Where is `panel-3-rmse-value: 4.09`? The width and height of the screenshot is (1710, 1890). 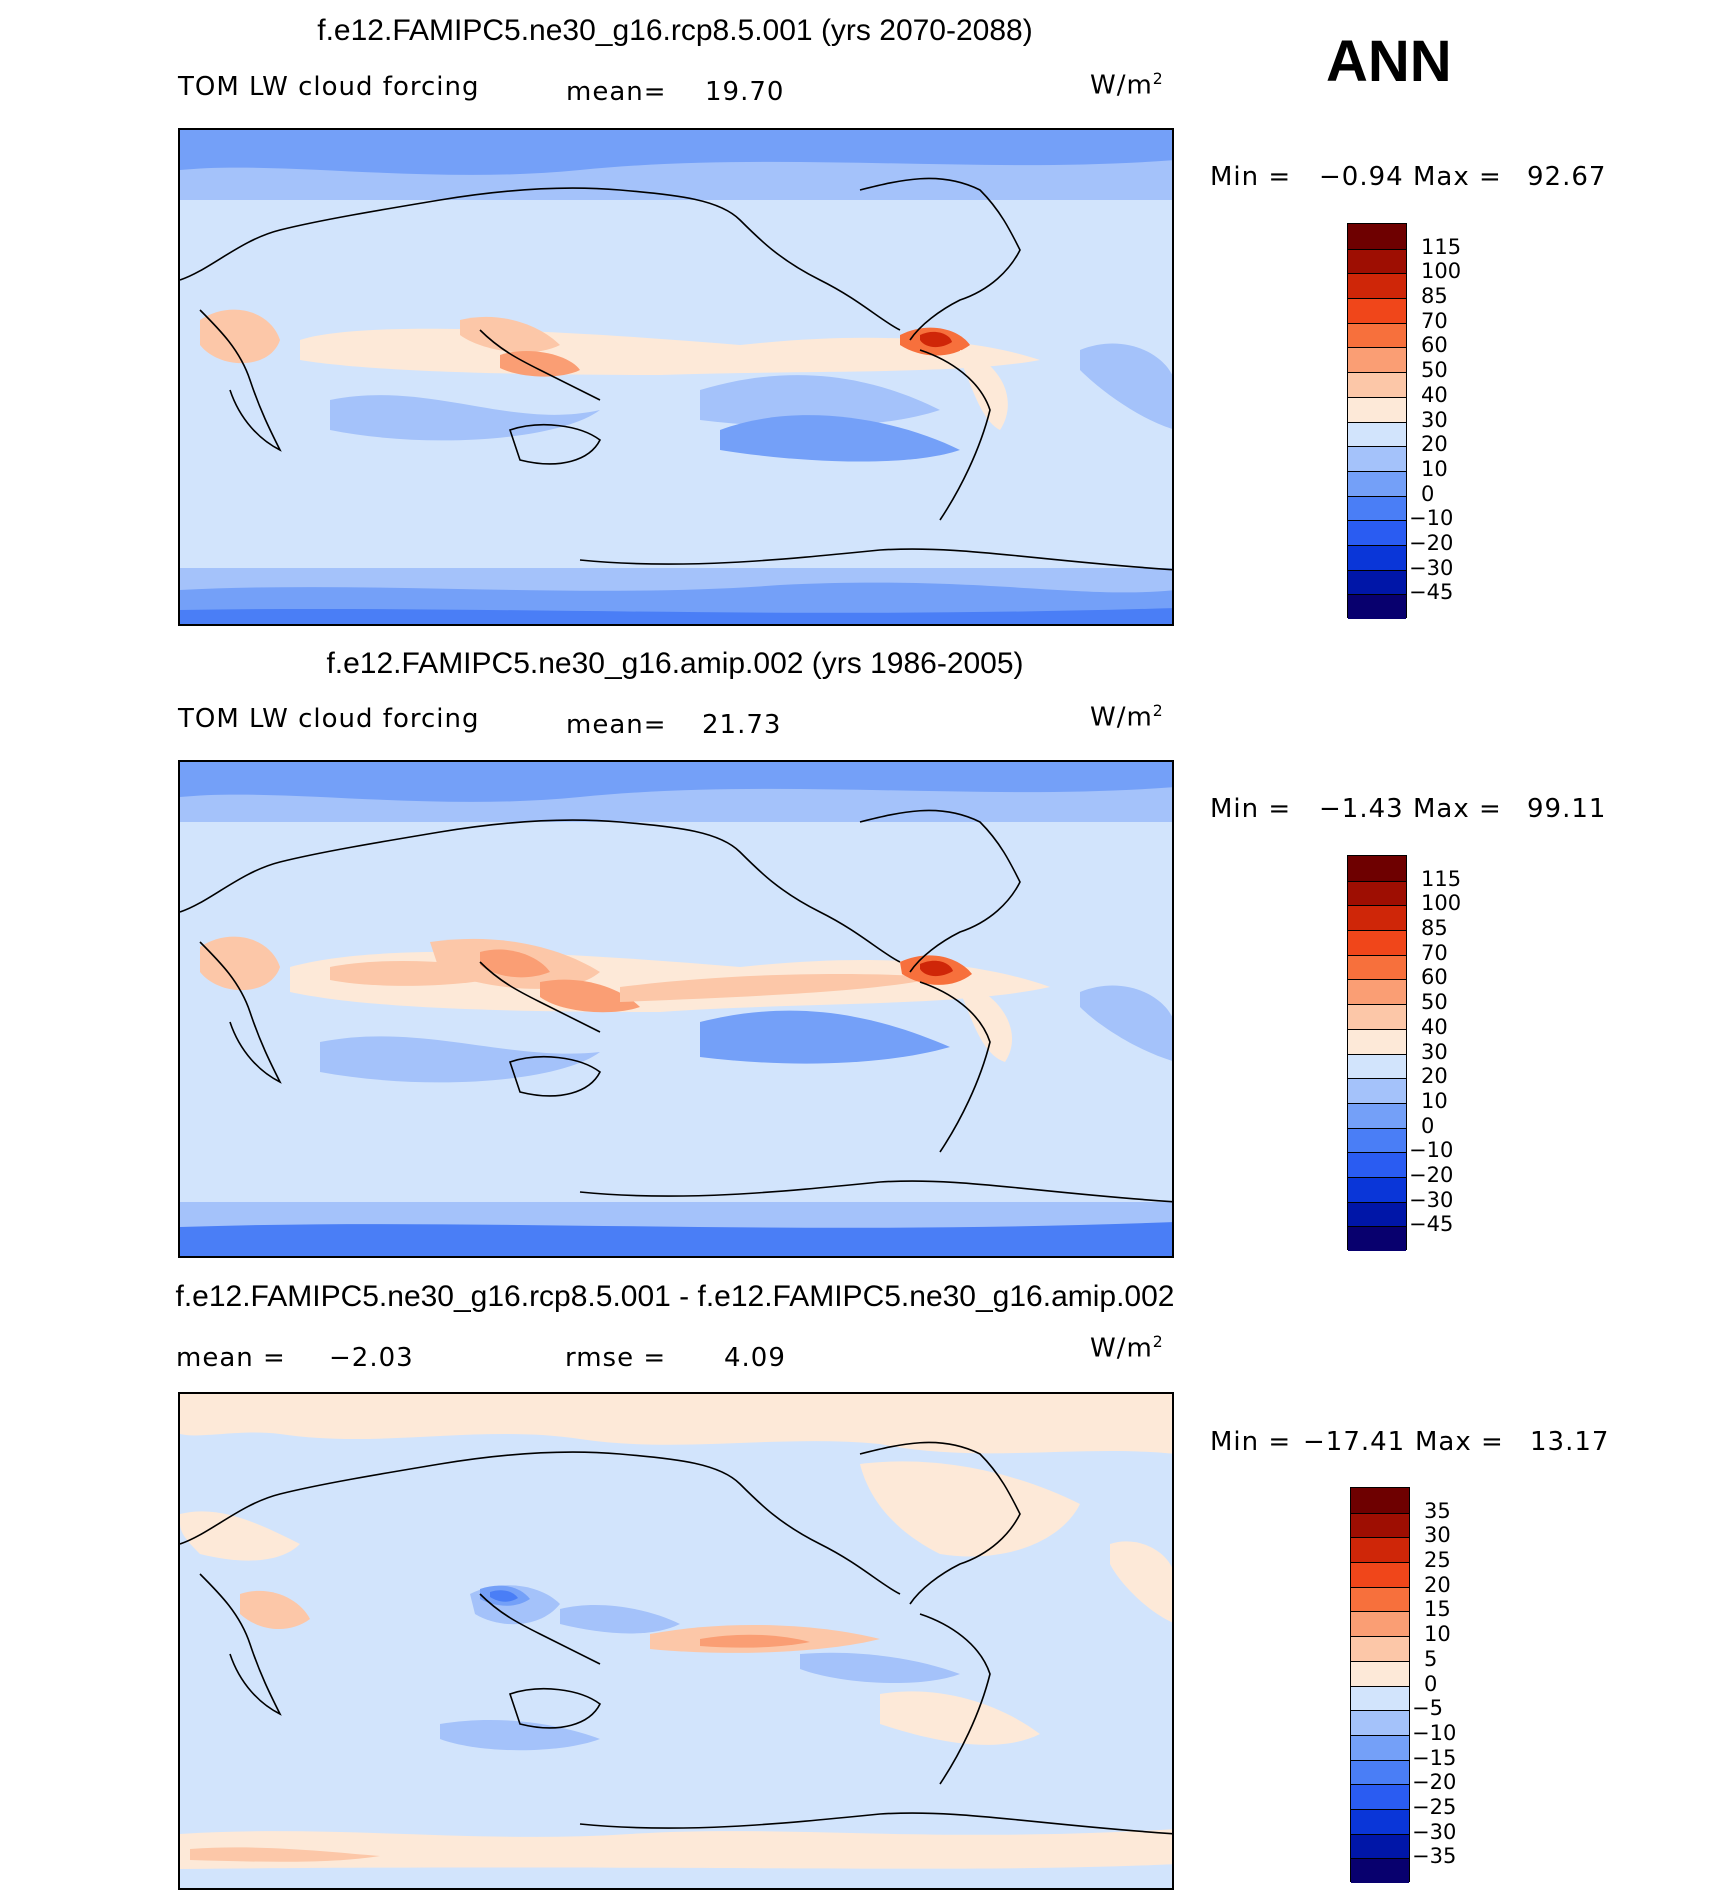 panel-3-rmse-value: 4.09 is located at coordinates (755, 1358).